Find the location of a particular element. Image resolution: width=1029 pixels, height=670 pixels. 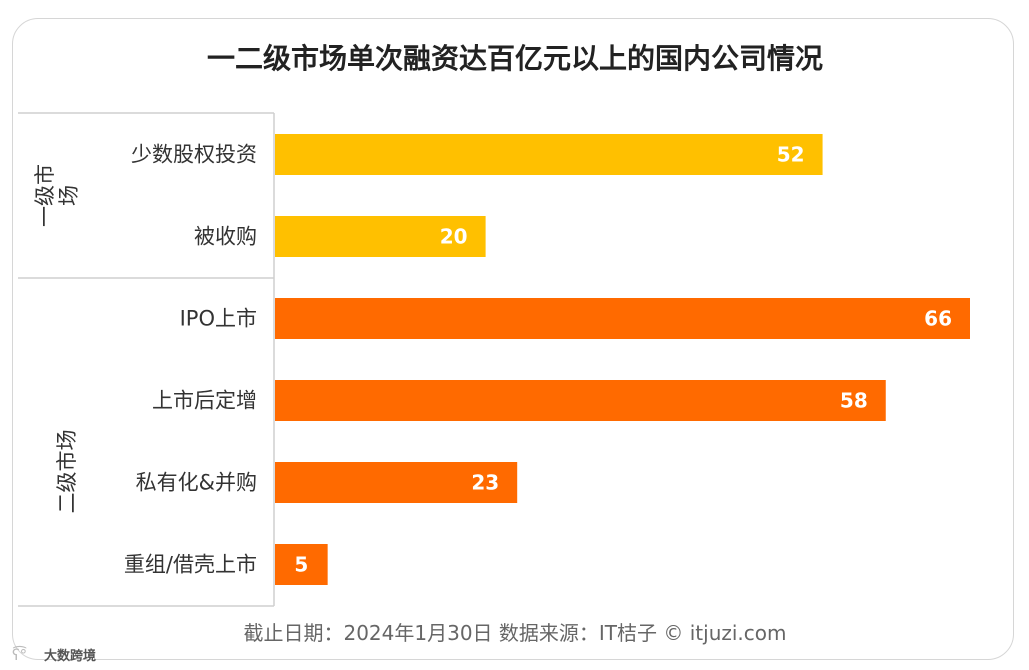

data-label: 5 is located at coordinates (301, 565).